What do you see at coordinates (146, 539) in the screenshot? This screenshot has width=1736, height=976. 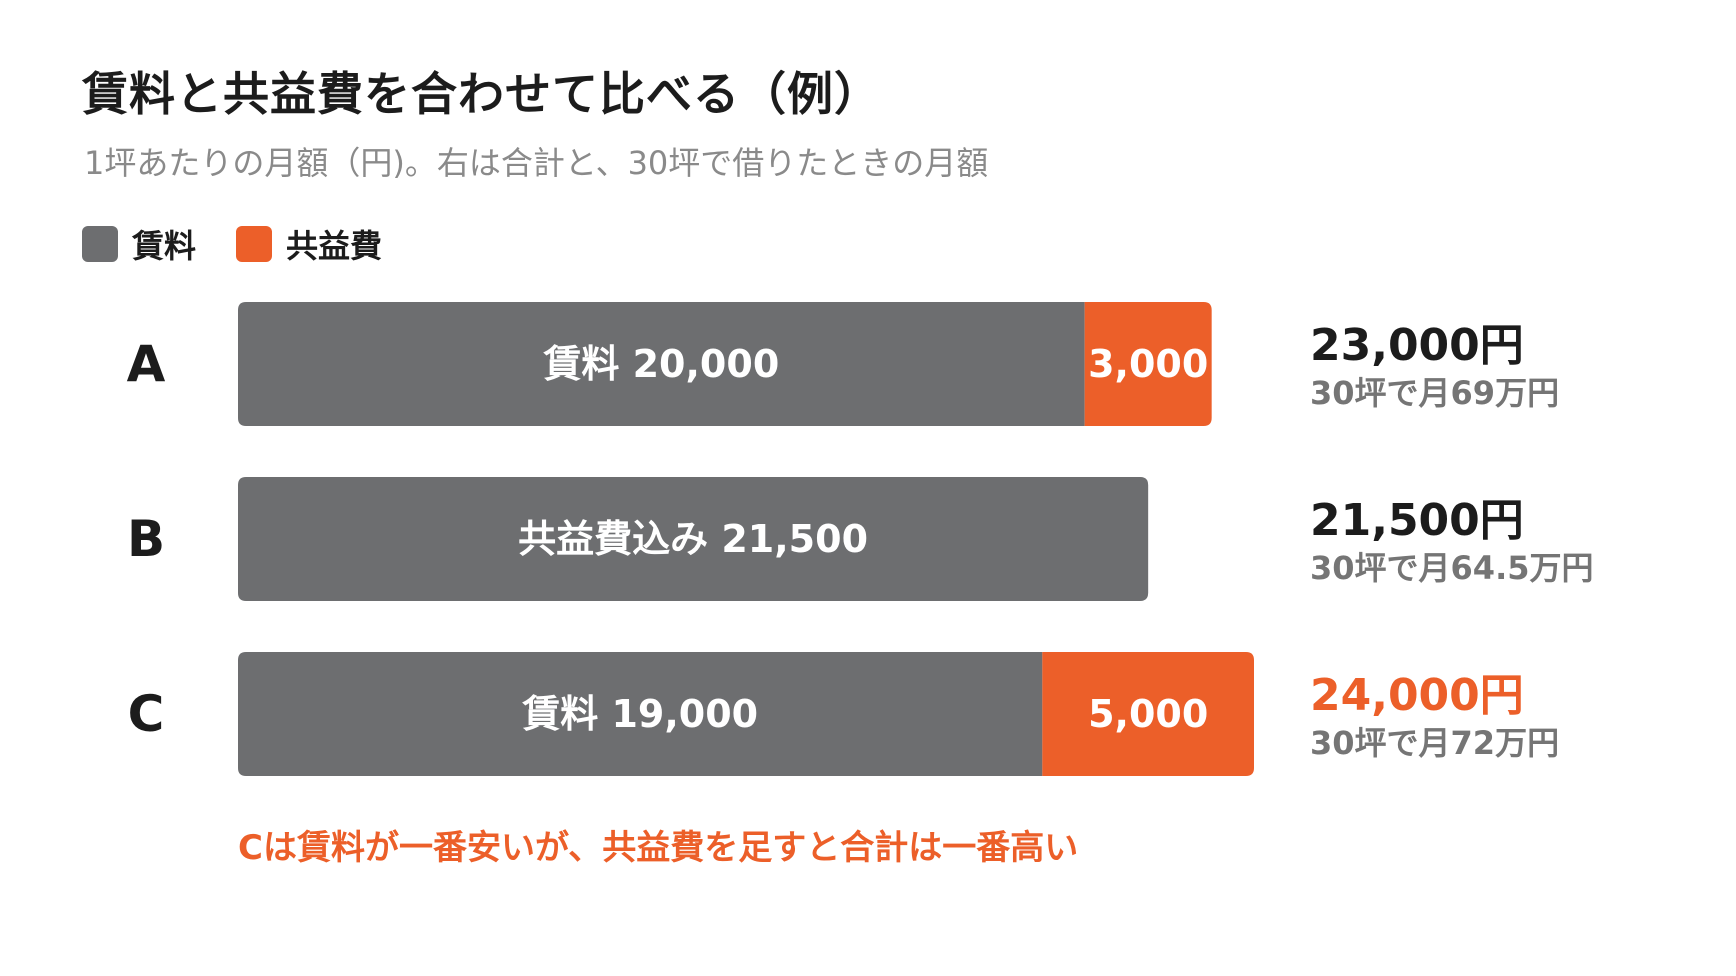 I see `category-label-b: B` at bounding box center [146, 539].